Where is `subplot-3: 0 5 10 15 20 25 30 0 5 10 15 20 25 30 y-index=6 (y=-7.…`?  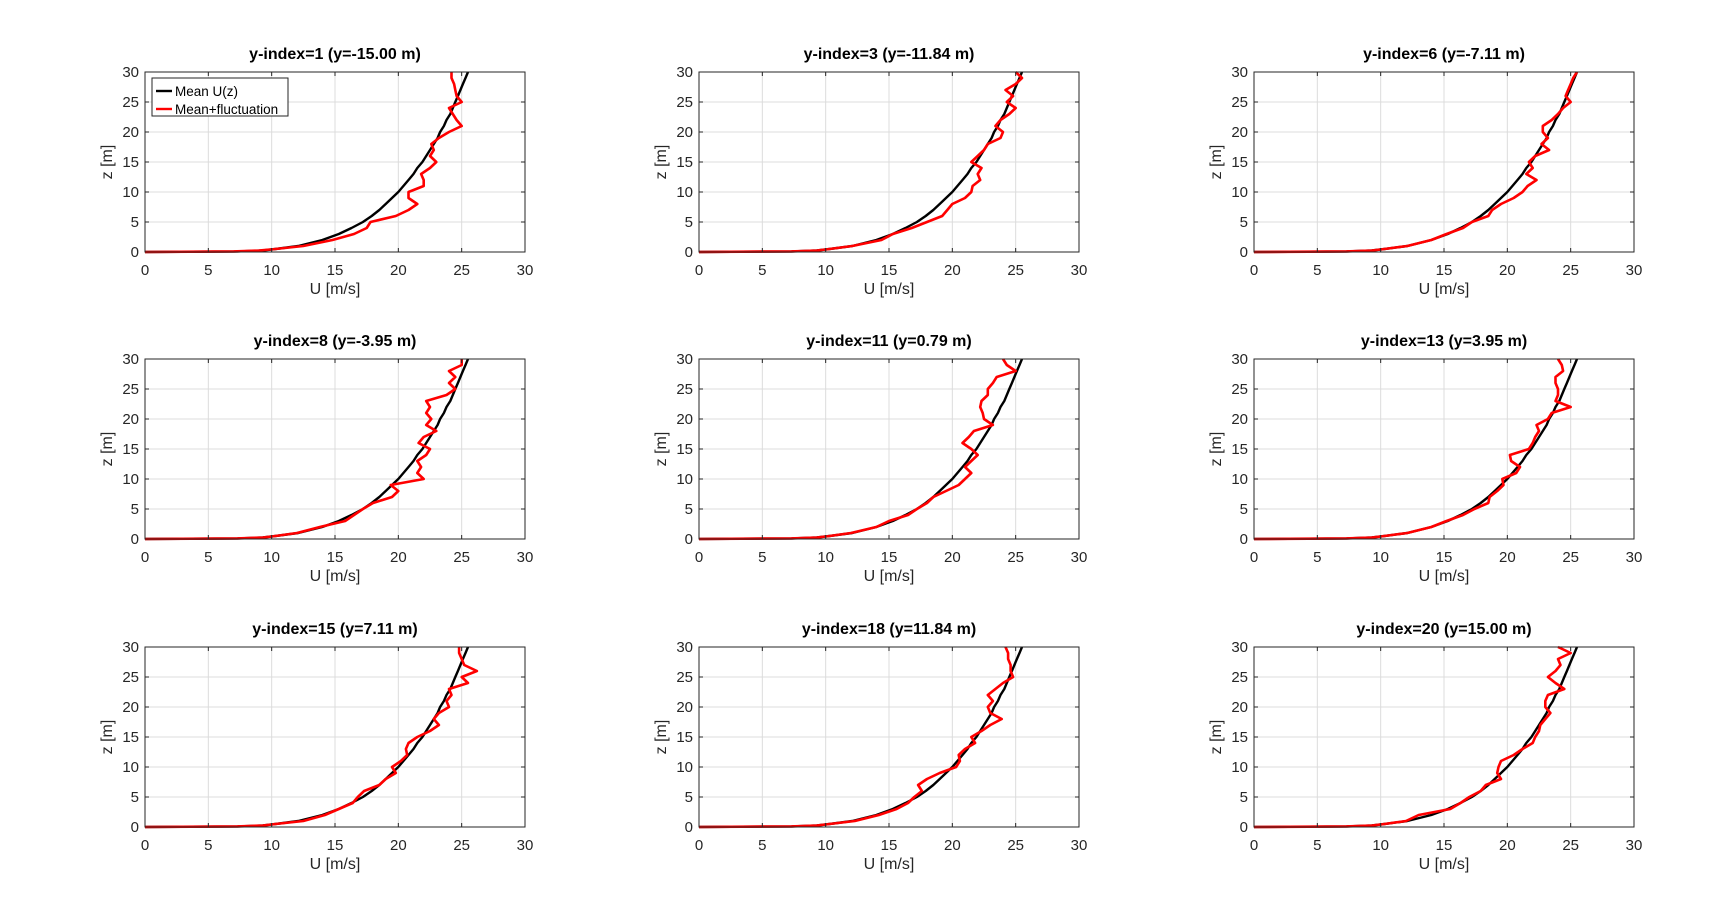
subplot-3: 0 5 10 15 20 25 30 0 5 10 15 20 25 30 y-index=6 (y=-7.… is located at coordinates (1425, 172).